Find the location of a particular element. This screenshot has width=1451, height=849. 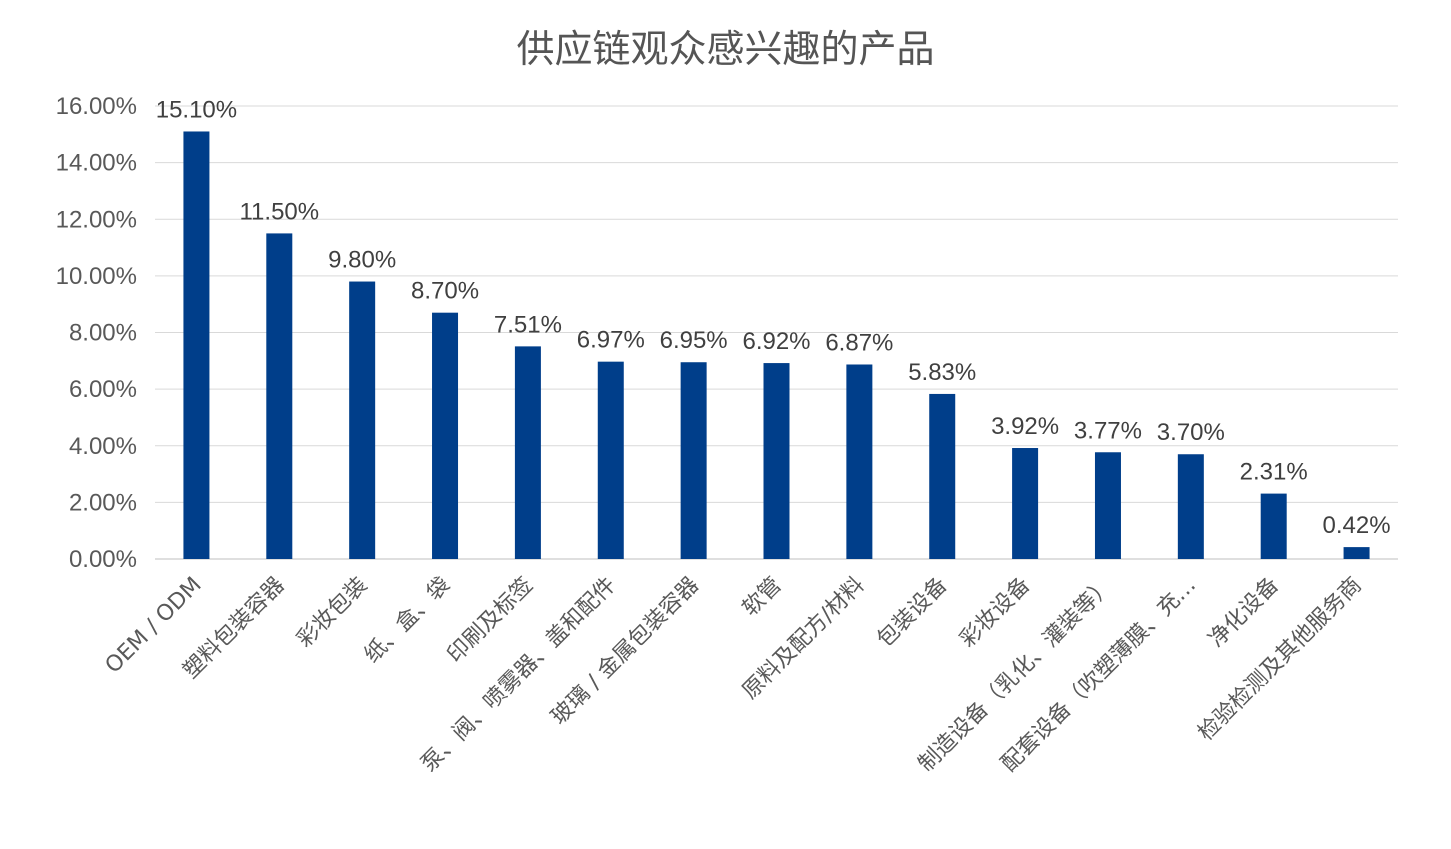

data-label: 0.42% is located at coordinates (1357, 525).